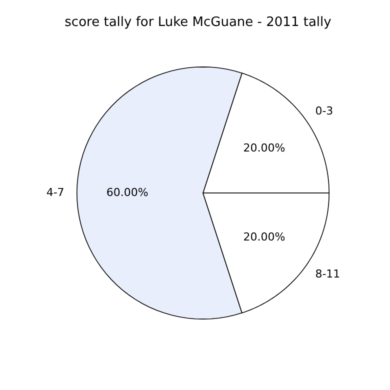 The height and width of the screenshot is (390, 390). Describe the element at coordinates (198, 22) in the screenshot. I see `chart-title: score tally for Luke McGuane - 2011 tally` at that location.